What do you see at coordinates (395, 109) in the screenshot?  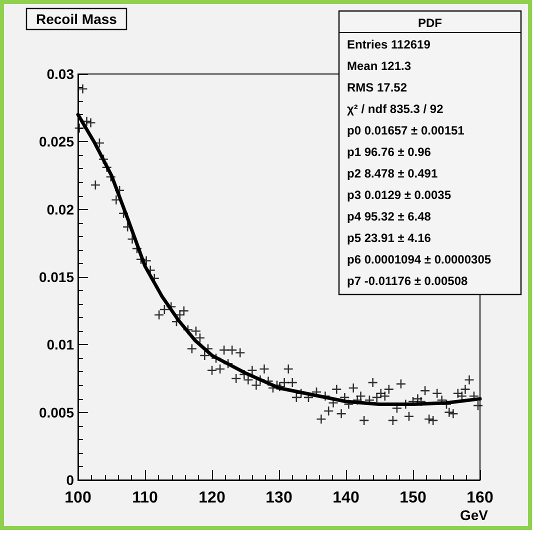 I see `annotation: χ² / ndf 835.3 / 92` at bounding box center [395, 109].